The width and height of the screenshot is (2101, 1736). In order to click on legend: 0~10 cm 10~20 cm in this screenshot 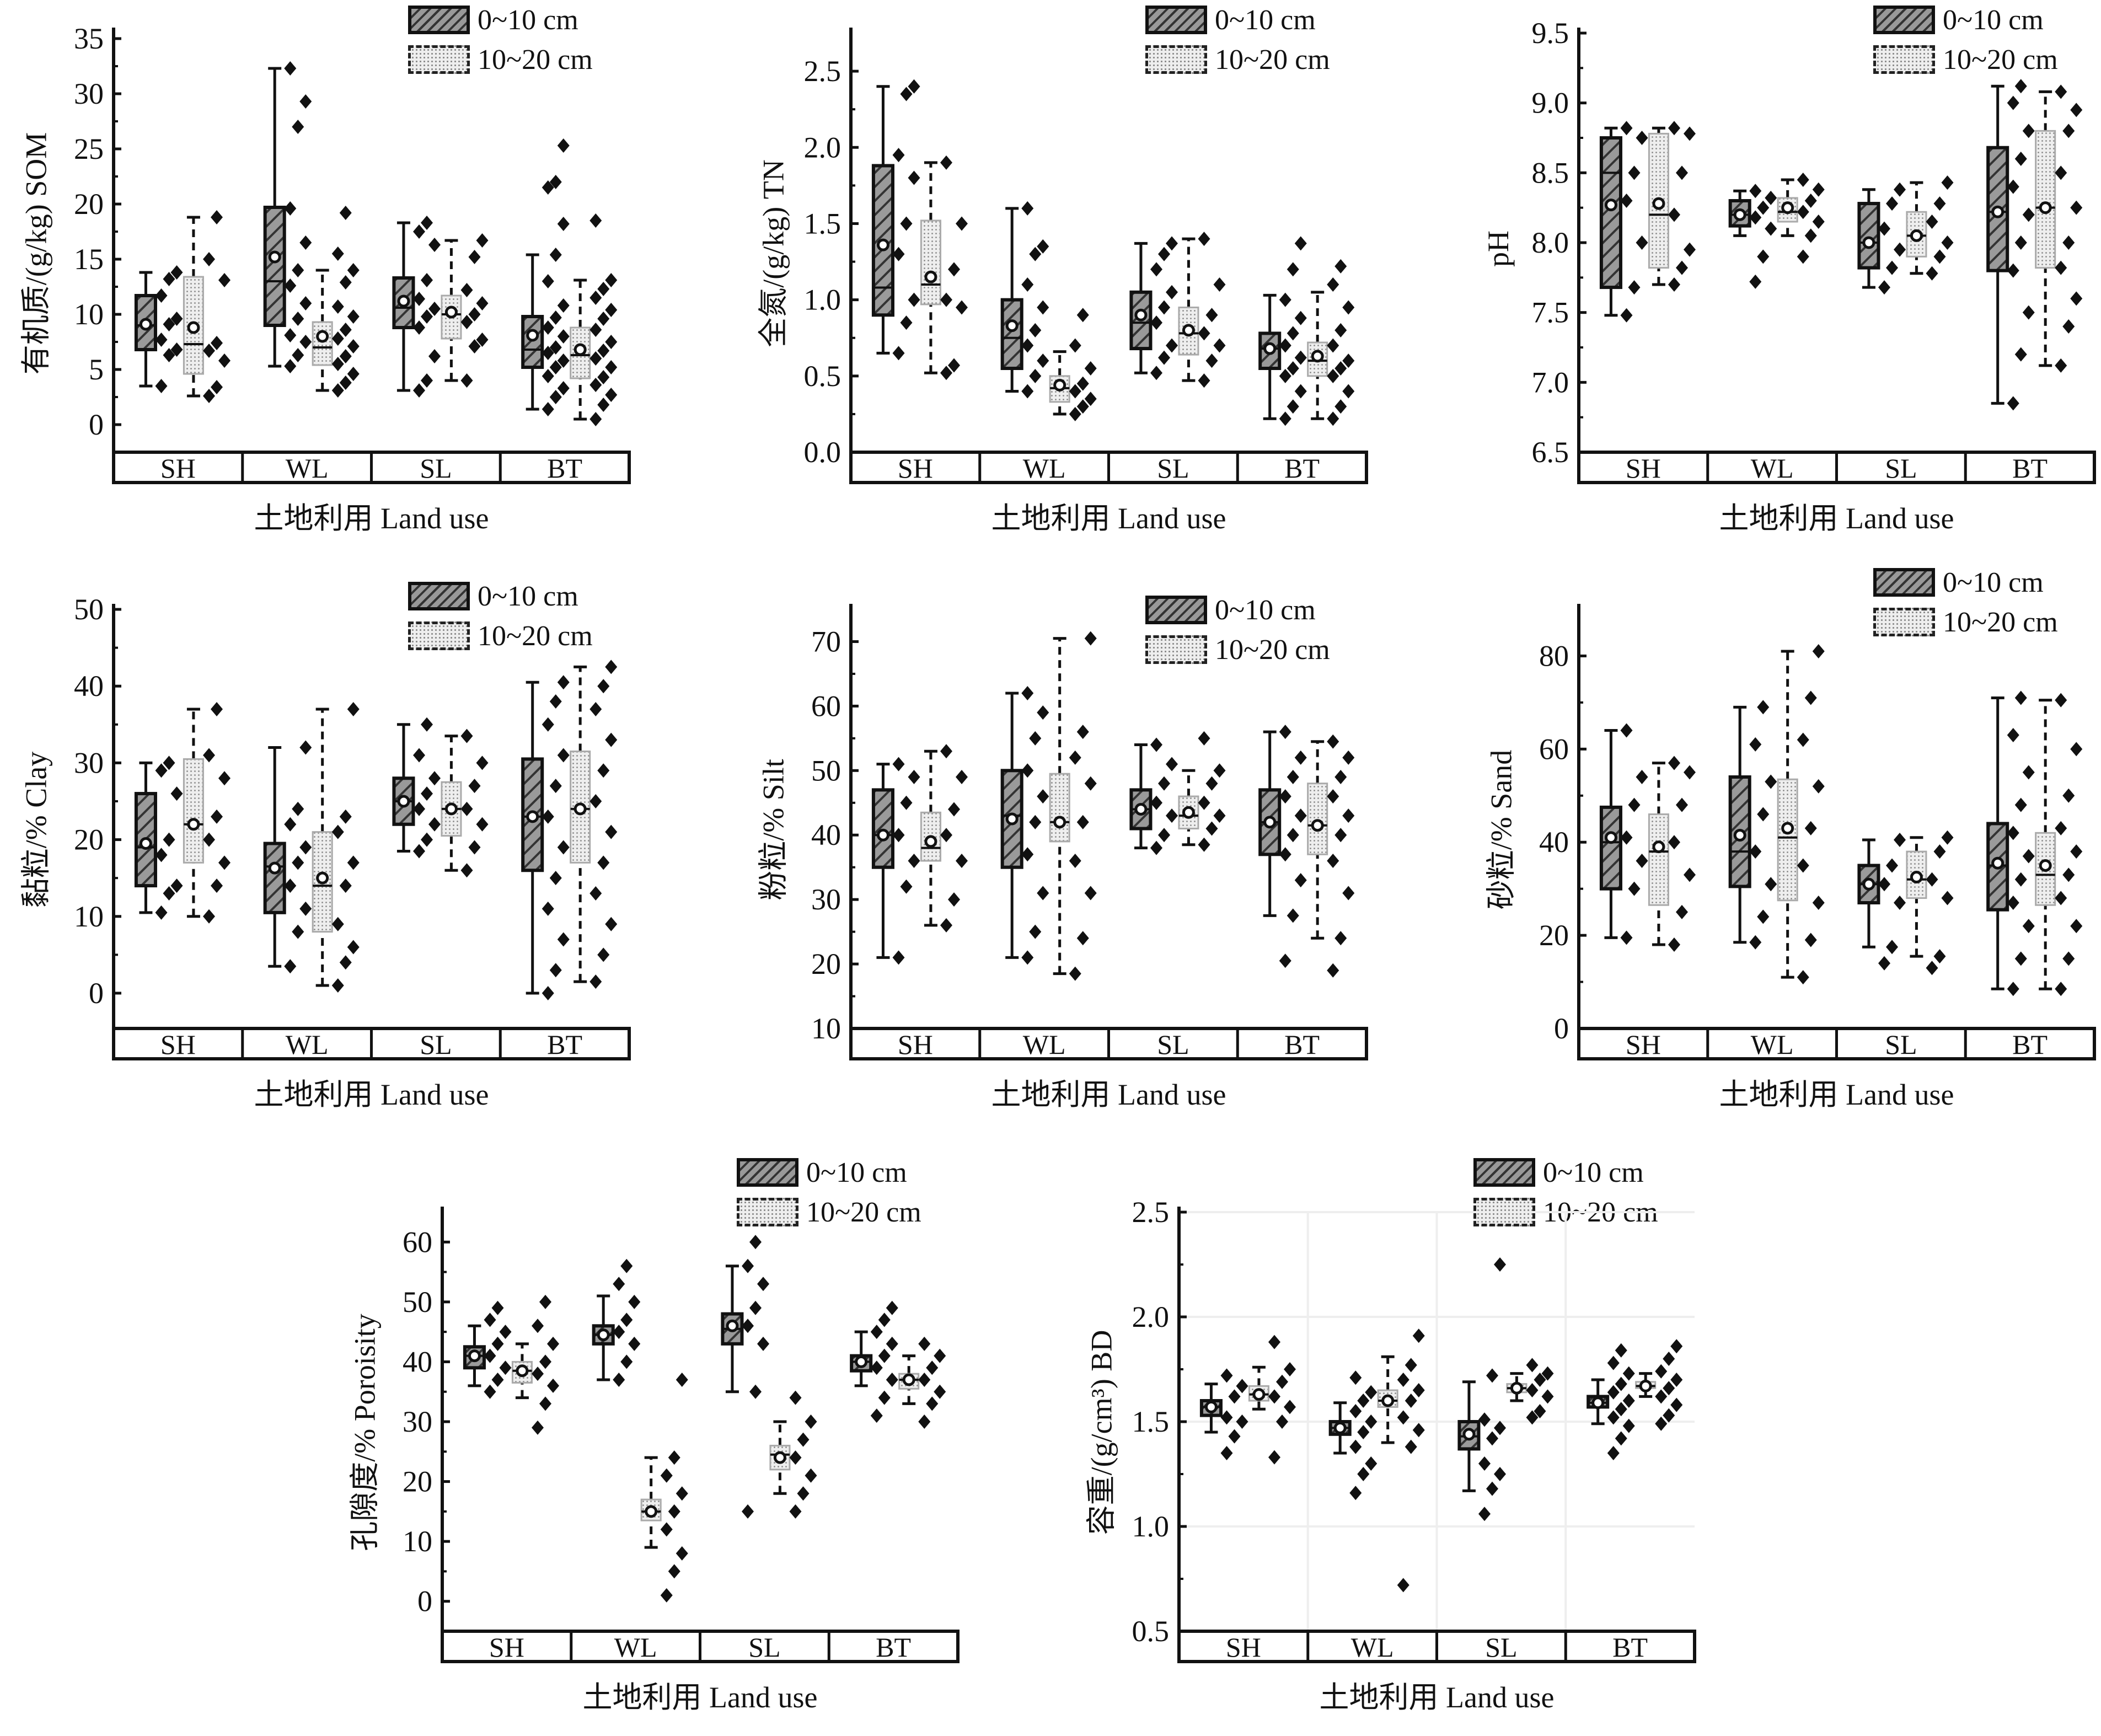, I will do `click(1237, 39)`.